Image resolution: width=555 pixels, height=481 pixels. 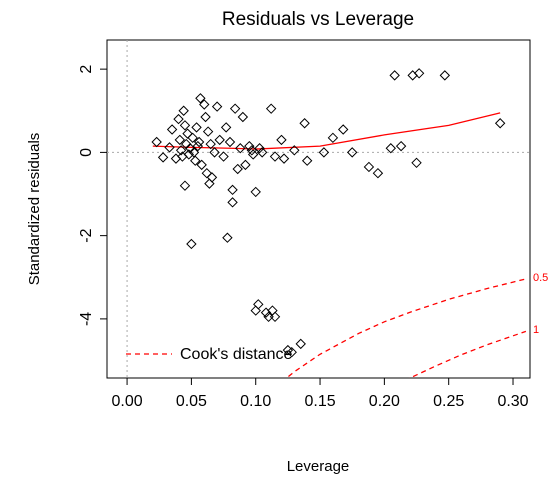 What do you see at coordinates (326, 131) in the screenshot?
I see `smooth-line` at bounding box center [326, 131].